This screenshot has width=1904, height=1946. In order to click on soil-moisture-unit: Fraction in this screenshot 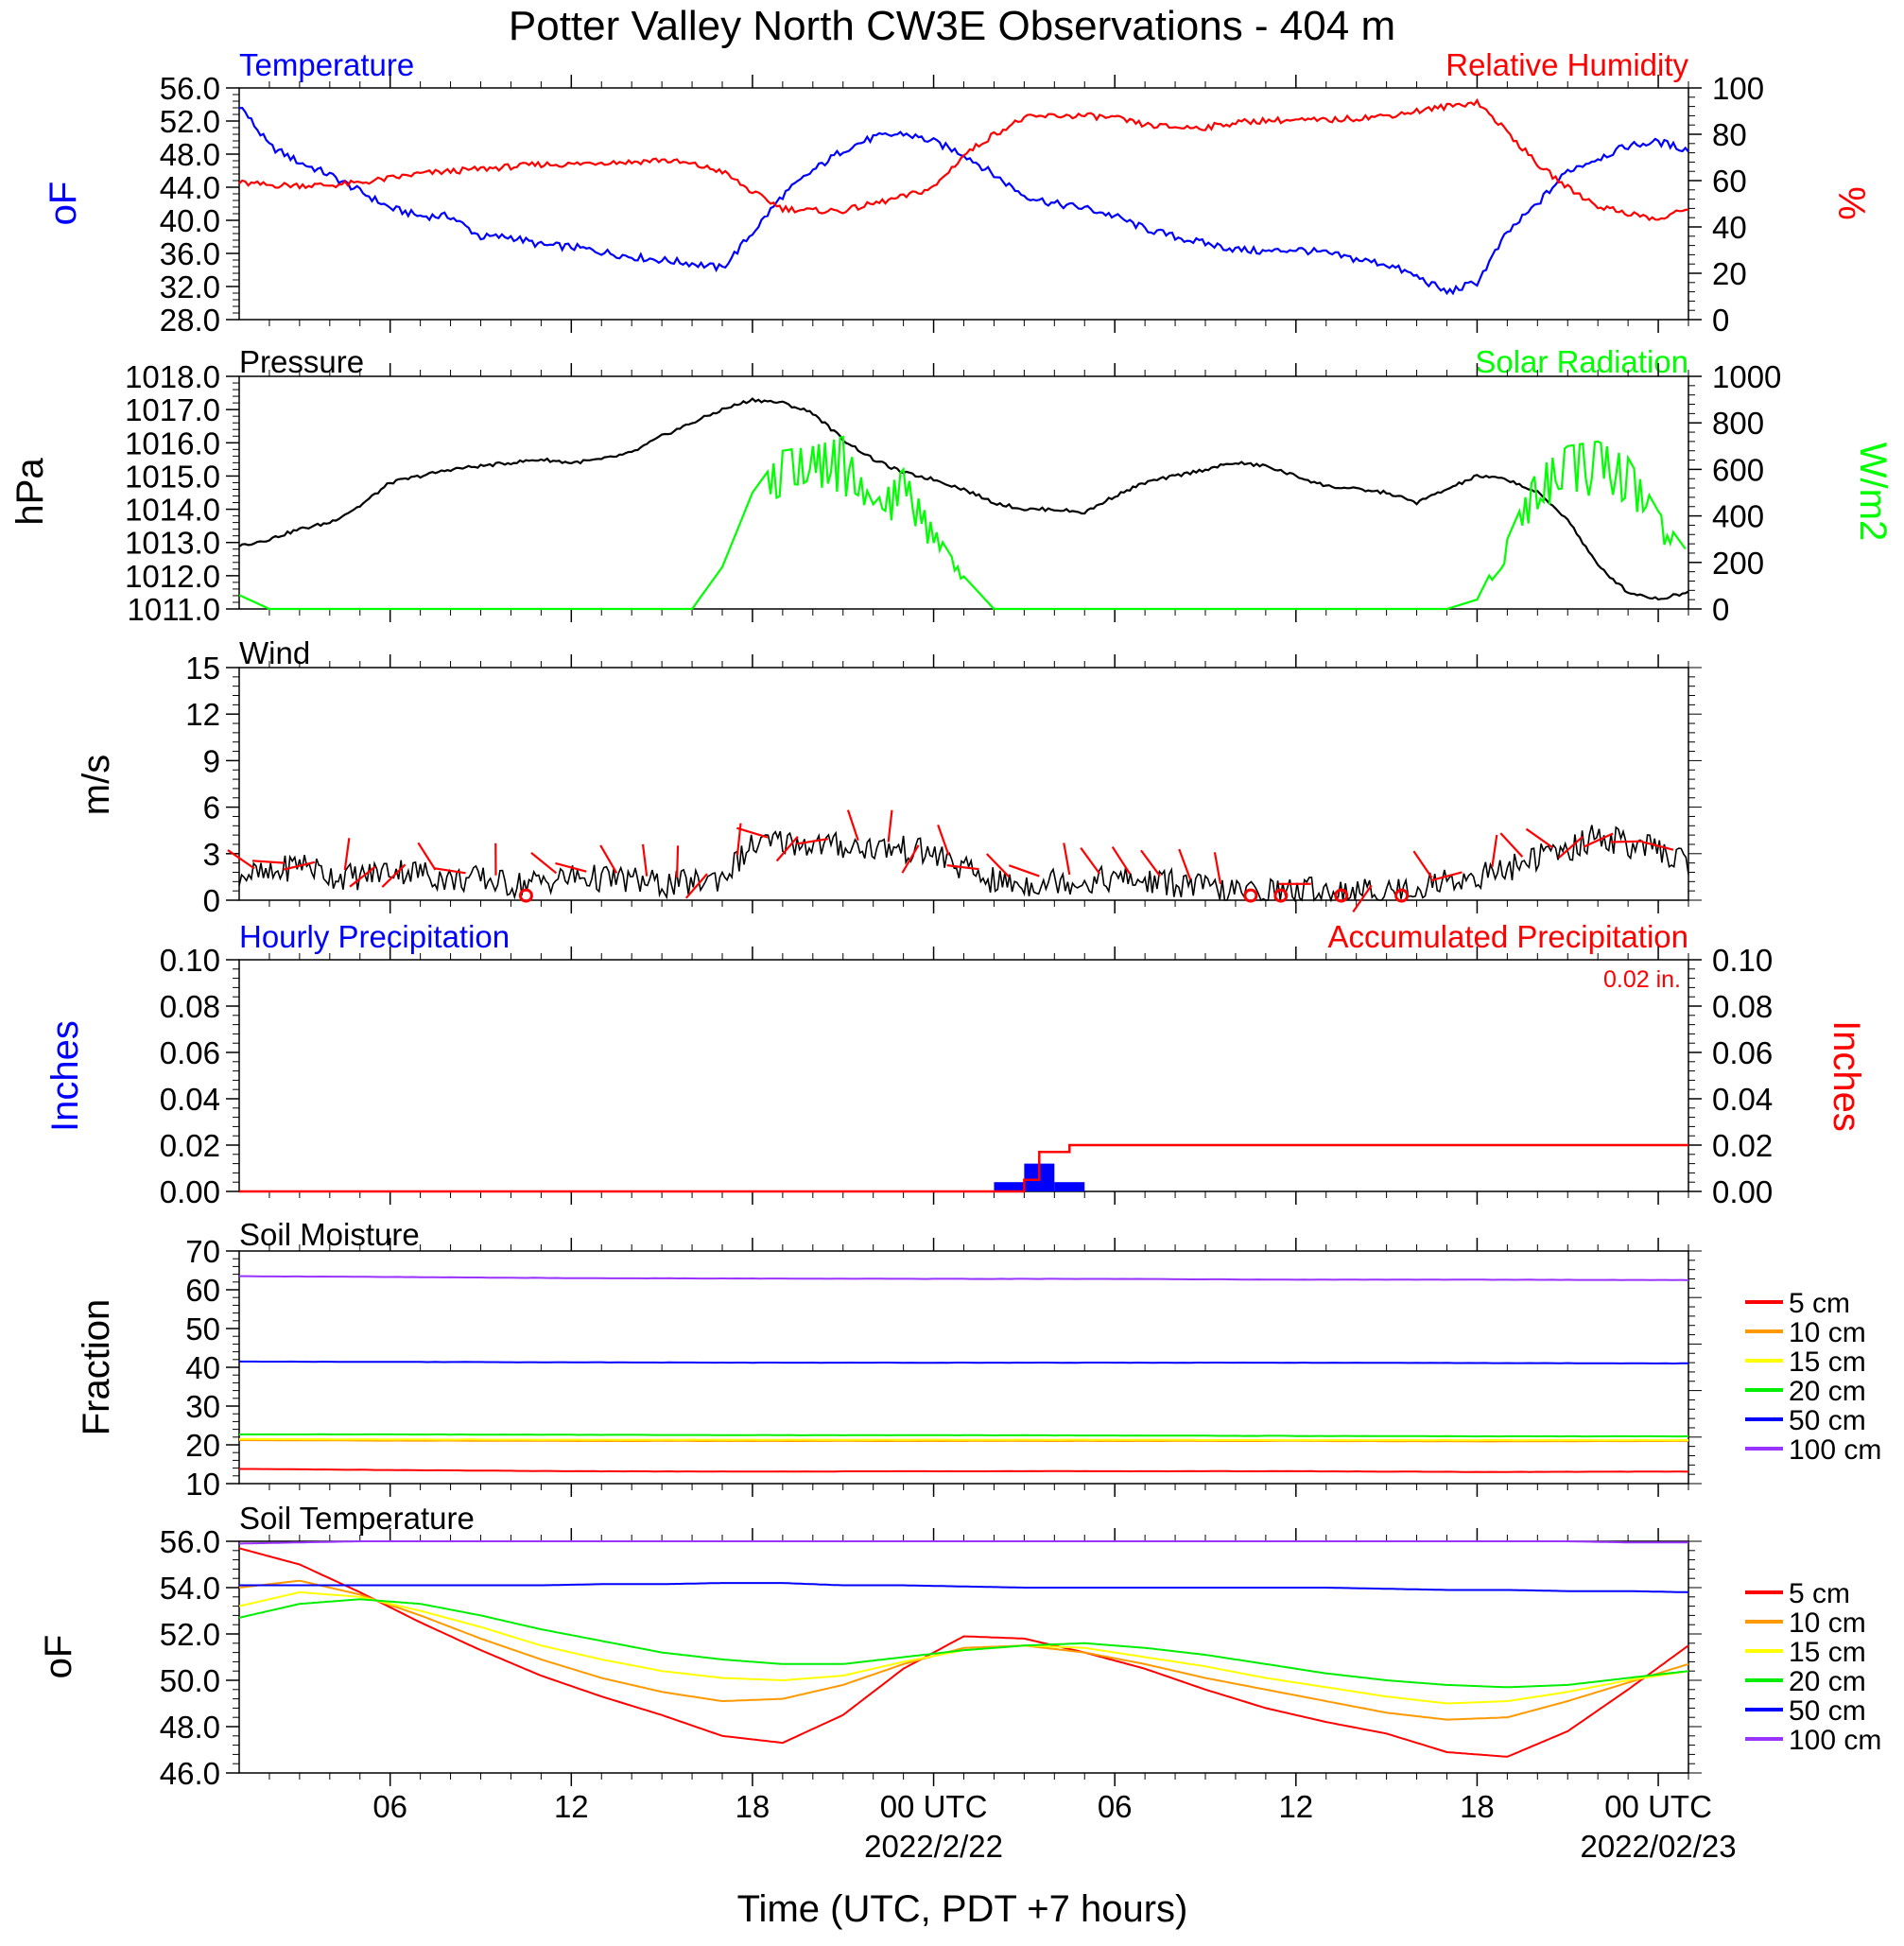, I will do `click(96, 1368)`.